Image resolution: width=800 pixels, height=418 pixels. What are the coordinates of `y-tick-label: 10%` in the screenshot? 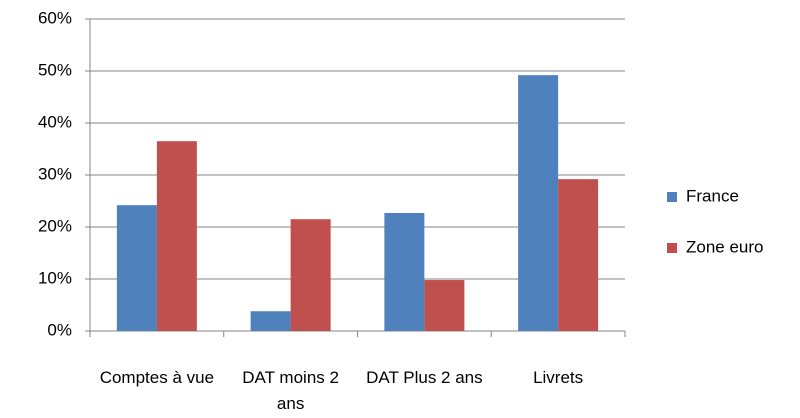 It's located at (55, 277).